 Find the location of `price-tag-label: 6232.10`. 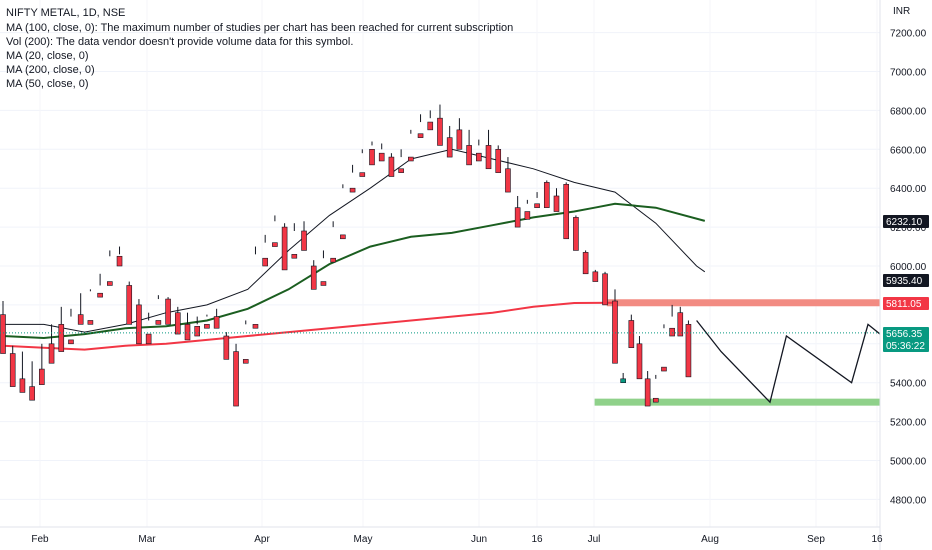

price-tag-label: 6232.10 is located at coordinates (904, 222).